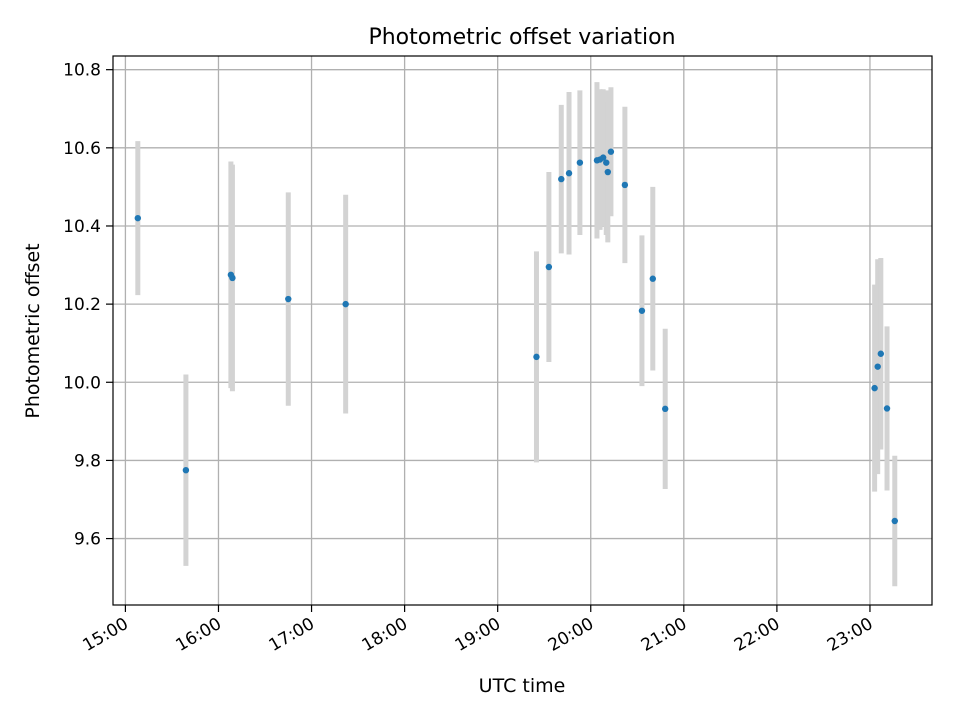  What do you see at coordinates (522, 686) in the screenshot?
I see `x-axis-label: UTC time` at bounding box center [522, 686].